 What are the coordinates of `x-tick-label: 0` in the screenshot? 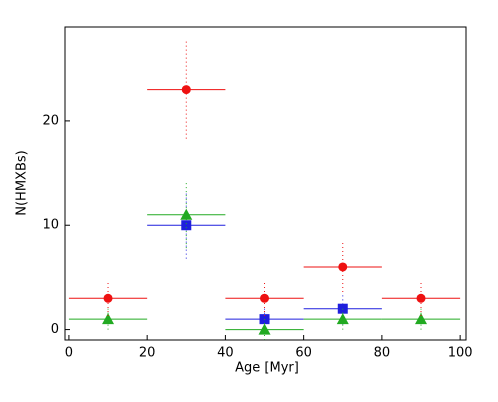 It's located at (69, 353).